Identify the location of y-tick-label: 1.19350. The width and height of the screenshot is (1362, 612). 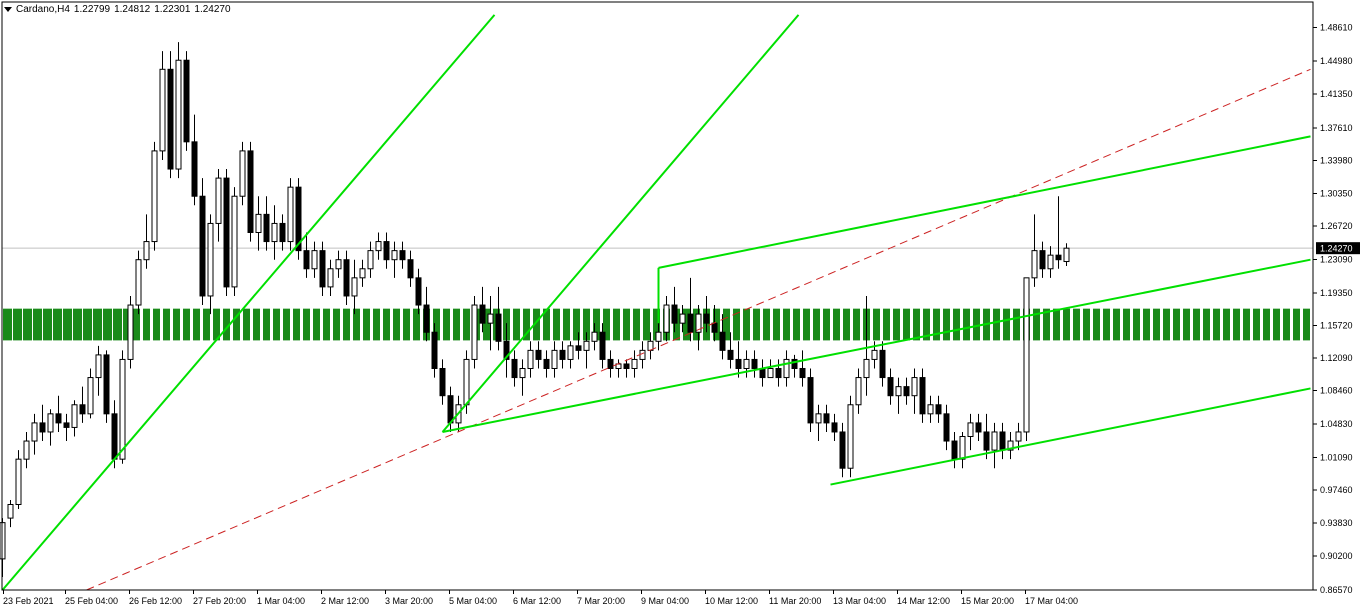
(1336, 293).